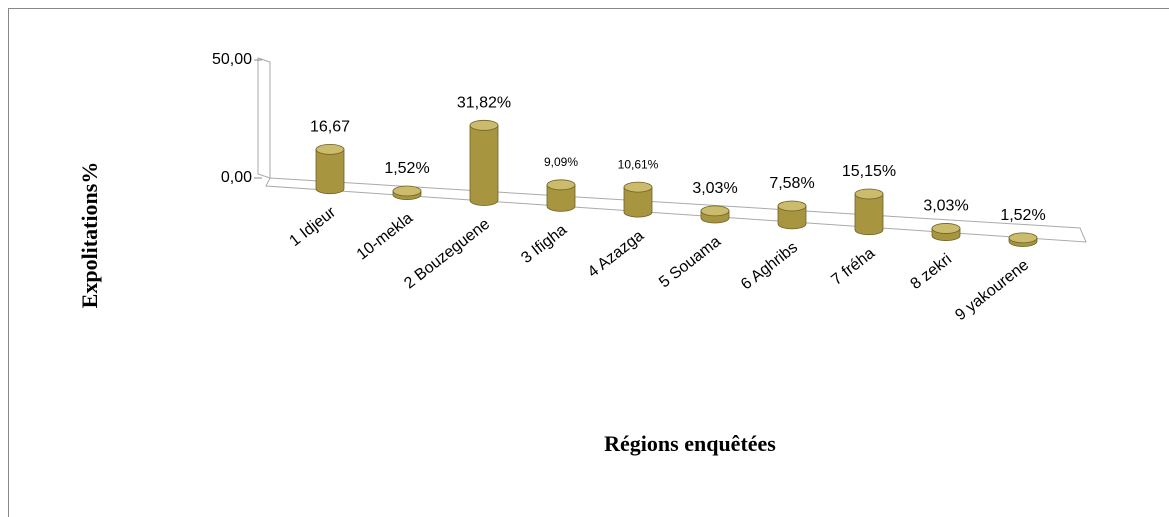  I want to click on x-tick-label: 3 Ifigha, so click(544, 244).